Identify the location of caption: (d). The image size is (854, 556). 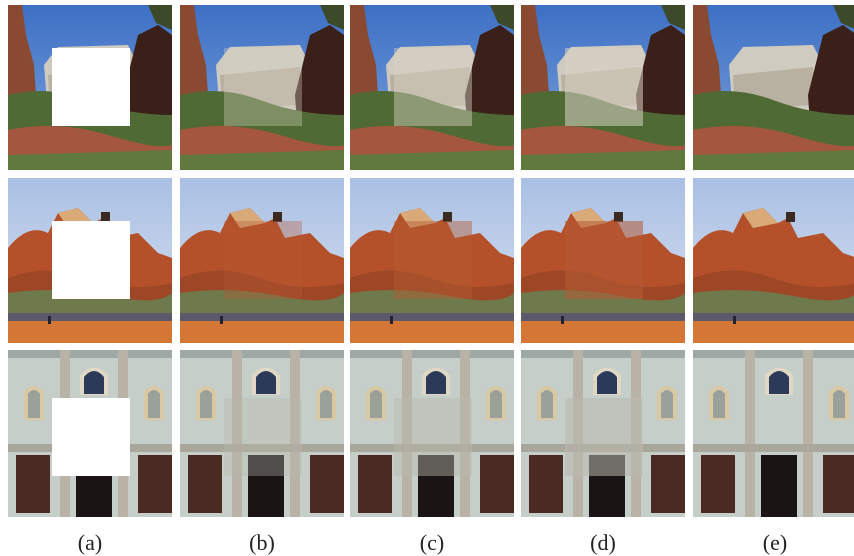
(603, 542).